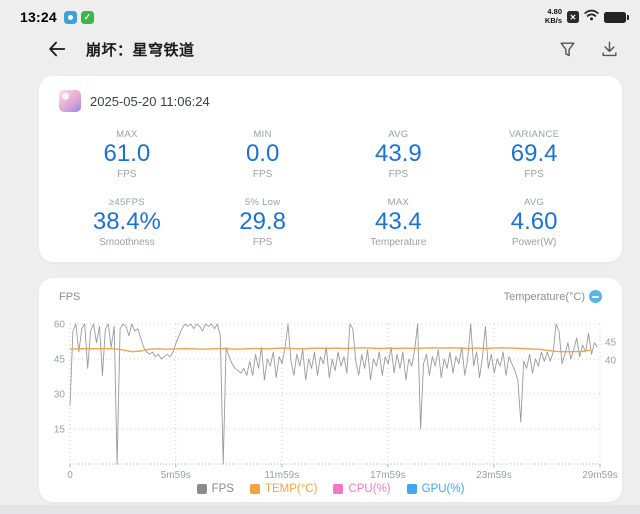  Describe the element at coordinates (320, 509) in the screenshot. I see `bottom-gesture-strip` at that location.